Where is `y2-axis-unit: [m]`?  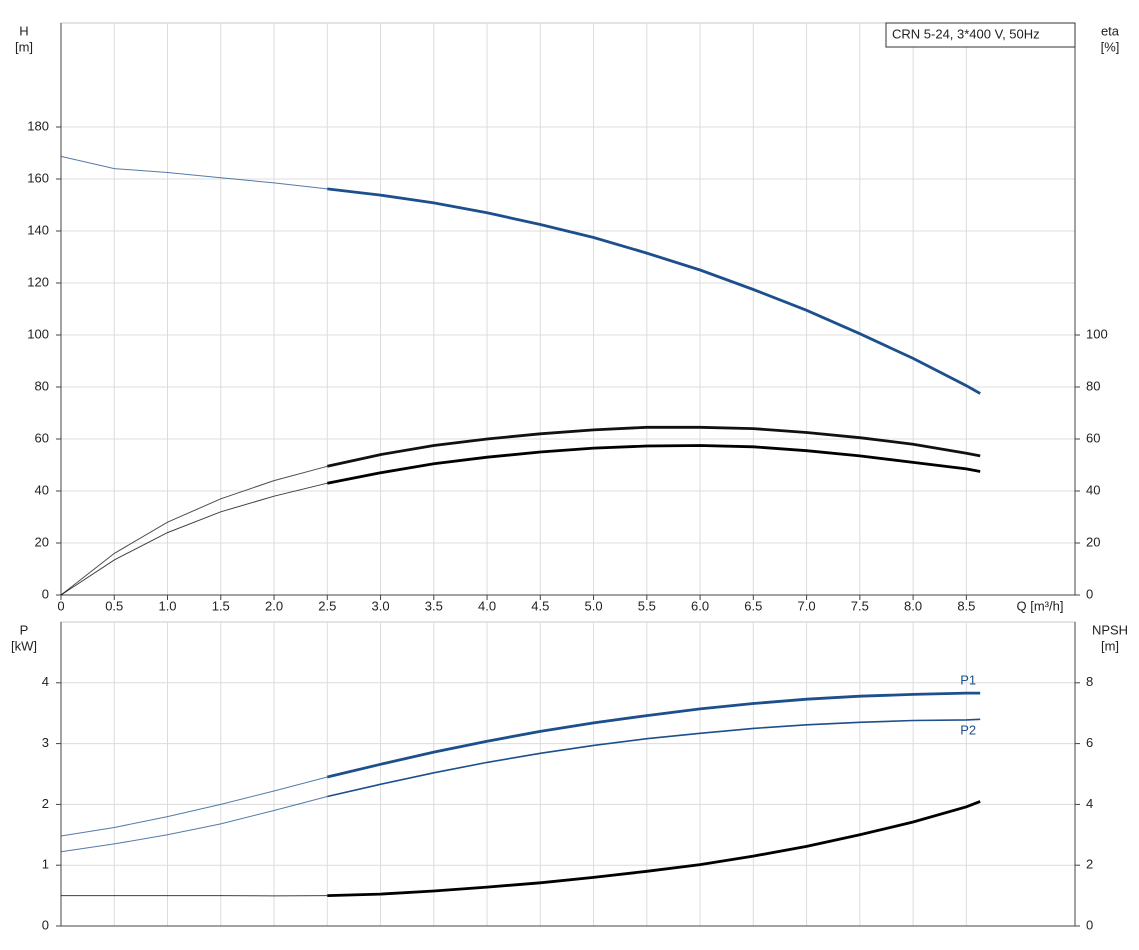
y2-axis-unit: [m] is located at coordinates (1110, 645).